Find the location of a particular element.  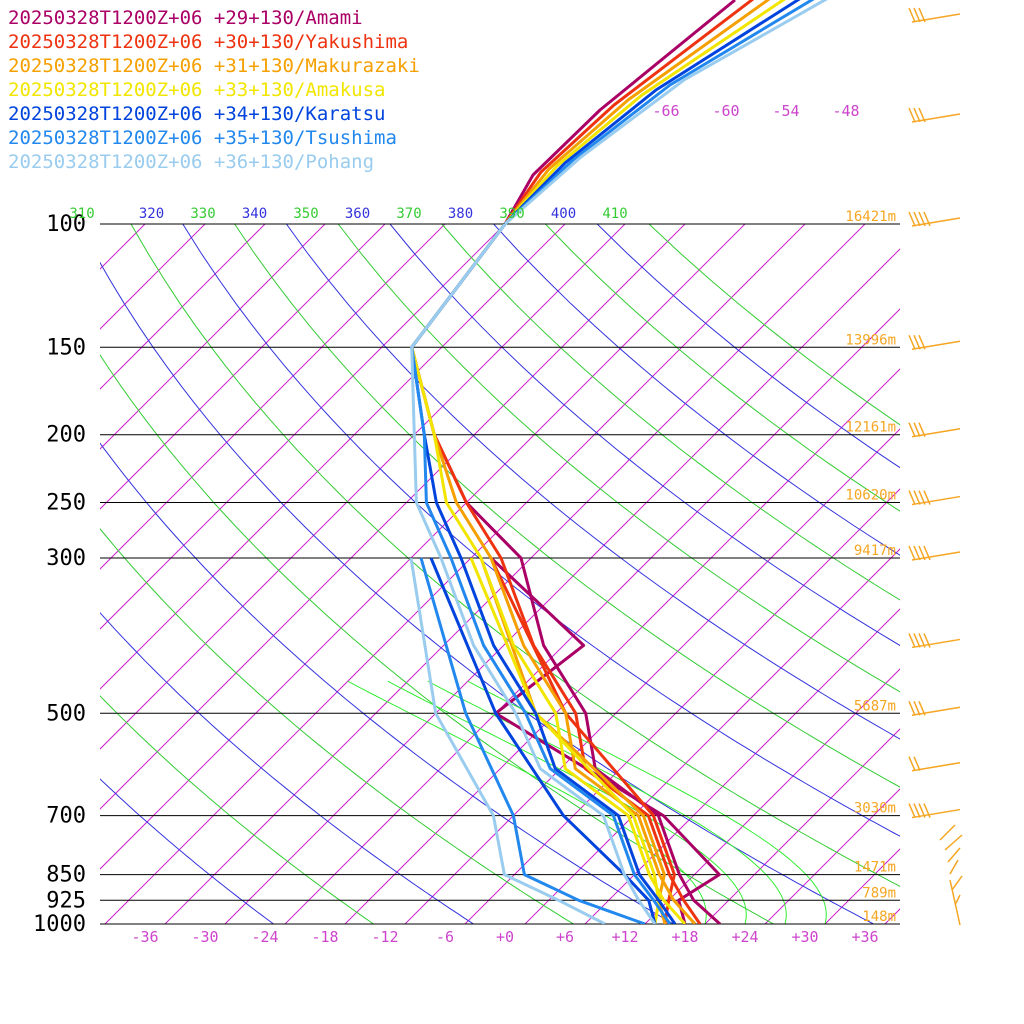

wind-barbs is located at coordinates (935, 466).